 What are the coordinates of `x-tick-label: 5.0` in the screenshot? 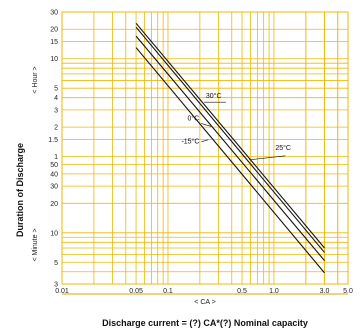 It's located at (348, 291).